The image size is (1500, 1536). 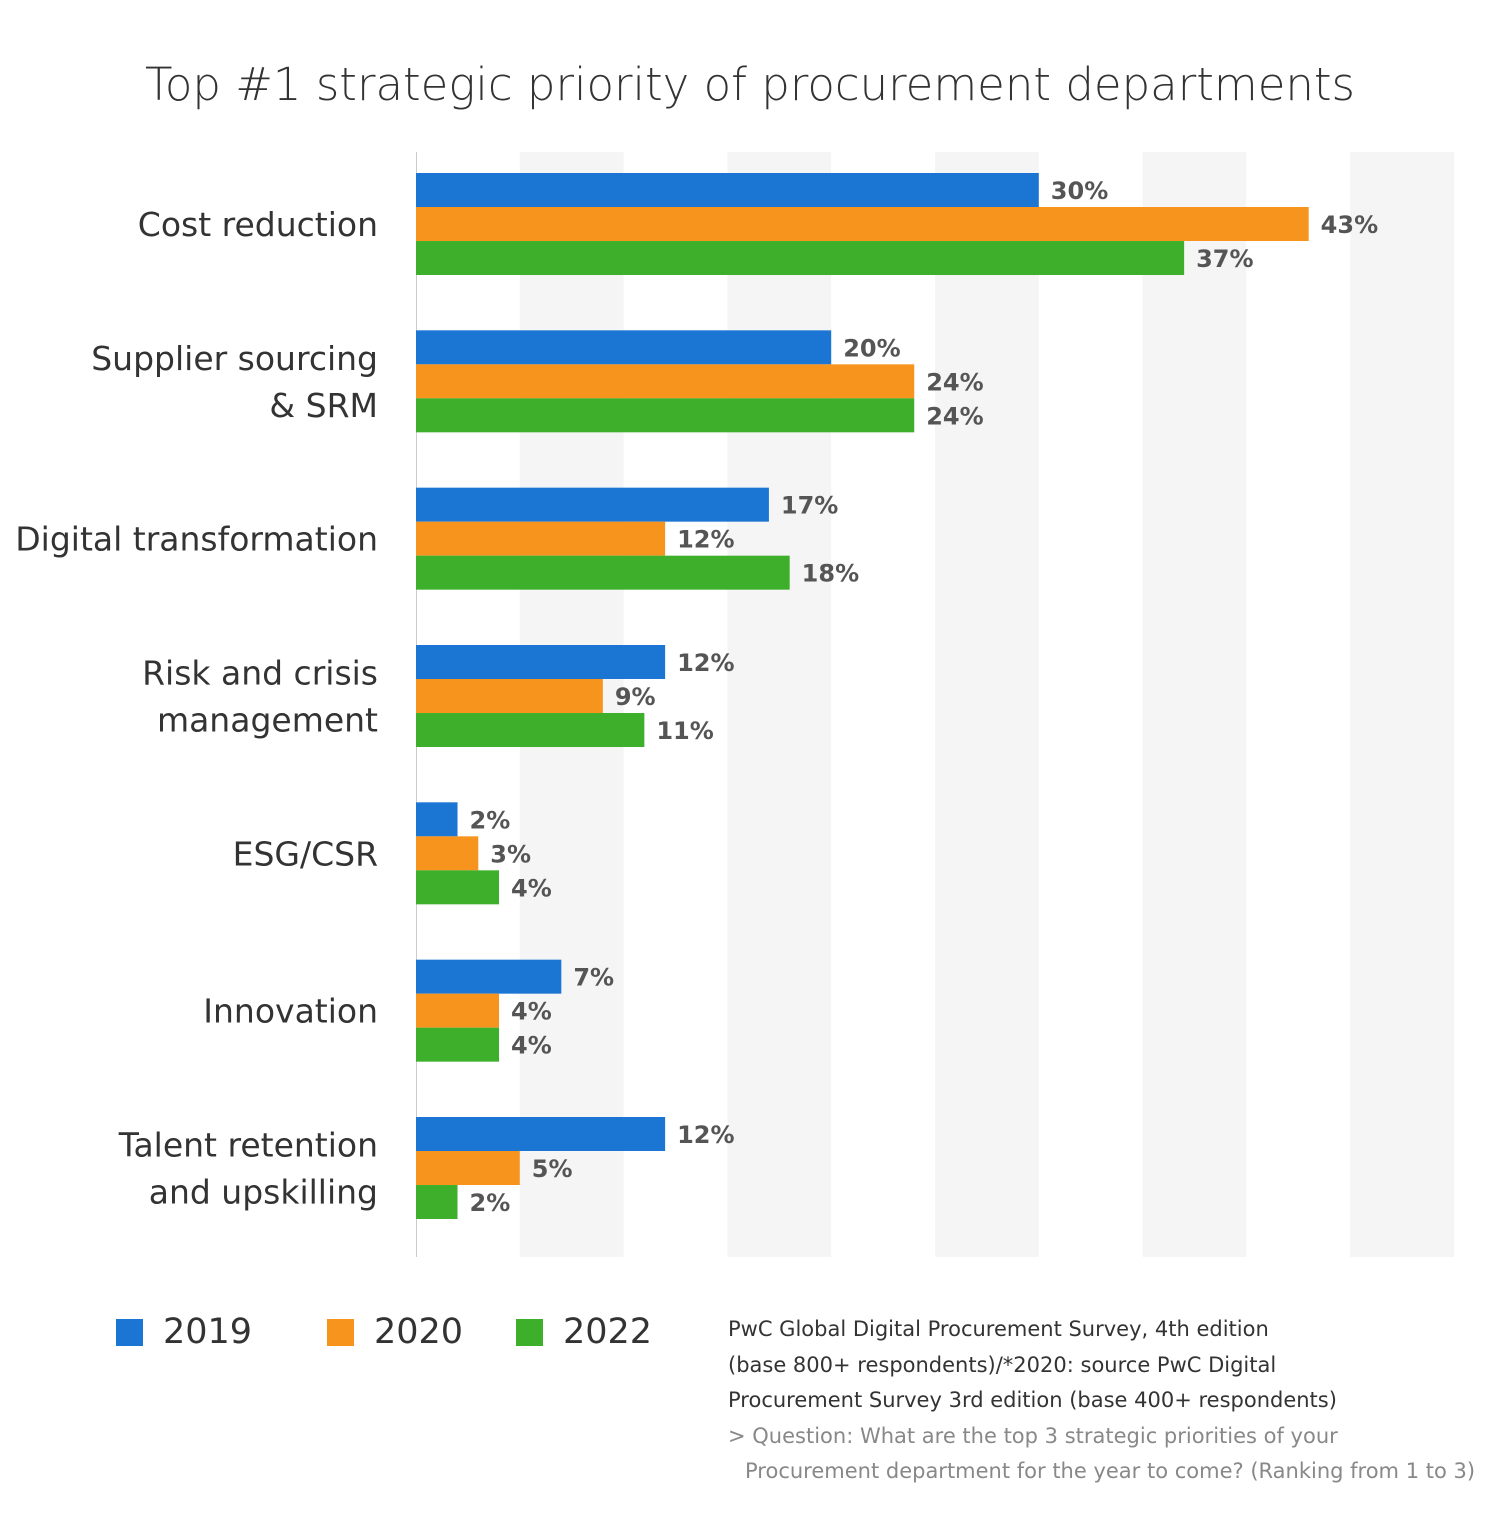 What do you see at coordinates (208, 1332) in the screenshot?
I see `legend-label: 2019` at bounding box center [208, 1332].